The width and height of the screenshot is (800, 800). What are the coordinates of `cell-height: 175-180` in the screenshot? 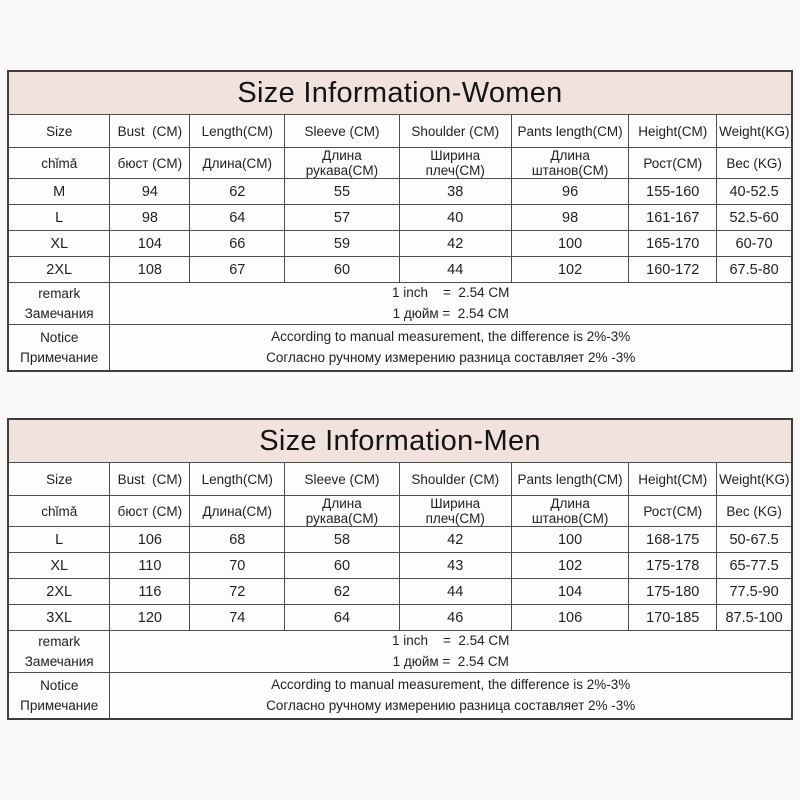 It's located at (673, 591).